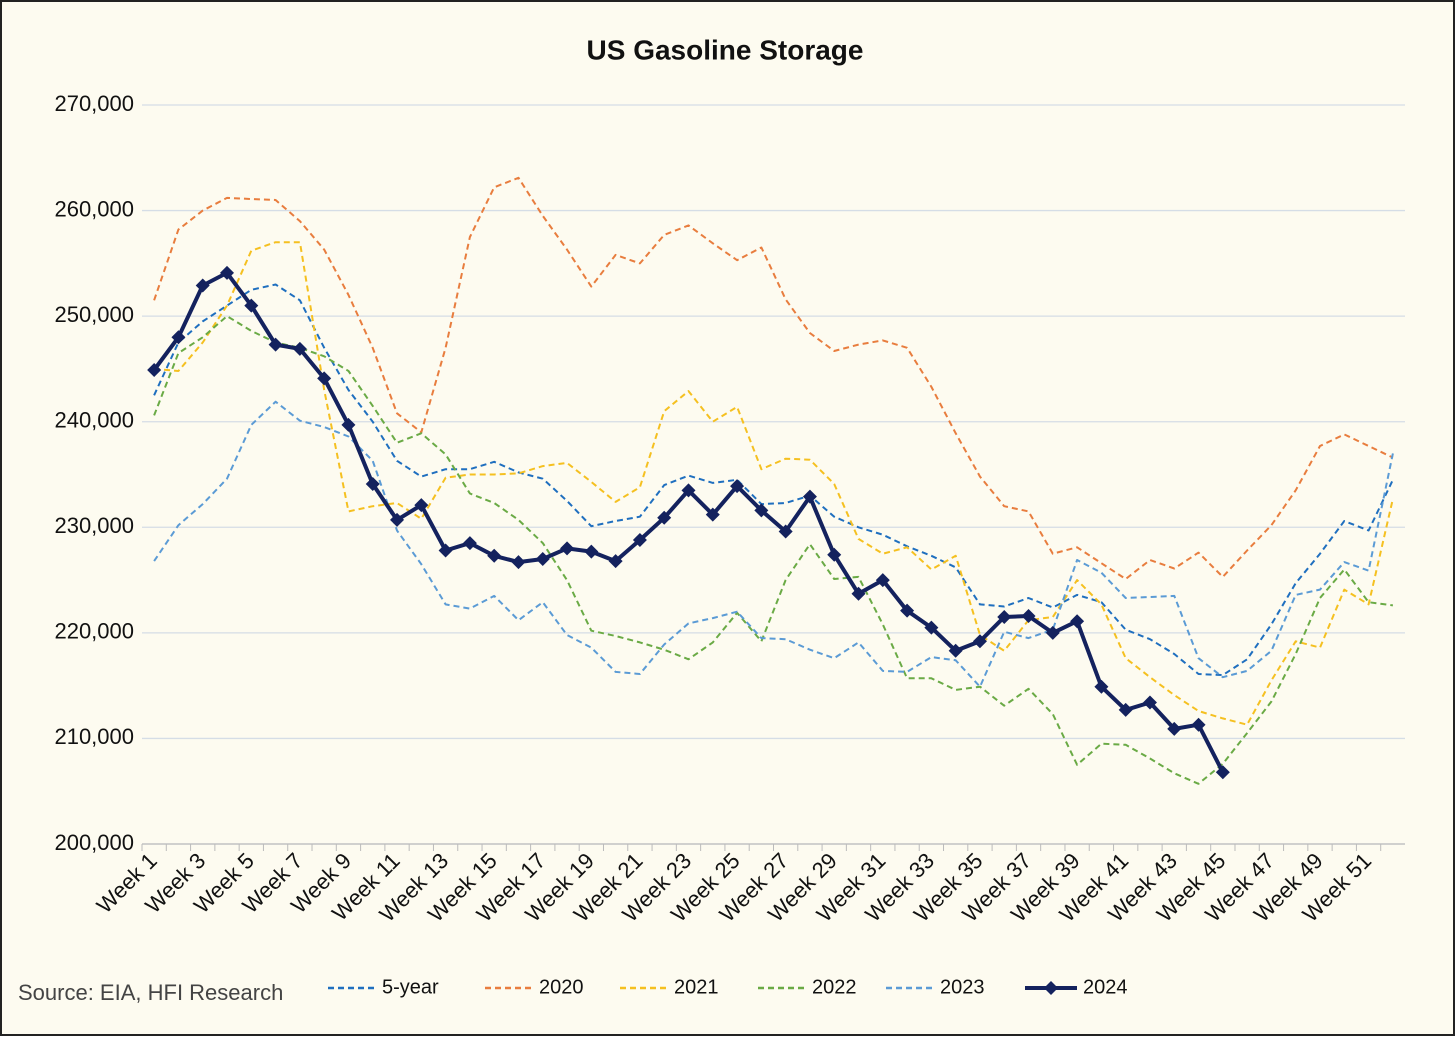 Image resolution: width=1456 pixels, height=1037 pixels. I want to click on y-tick-label: 230,000, so click(94, 525).